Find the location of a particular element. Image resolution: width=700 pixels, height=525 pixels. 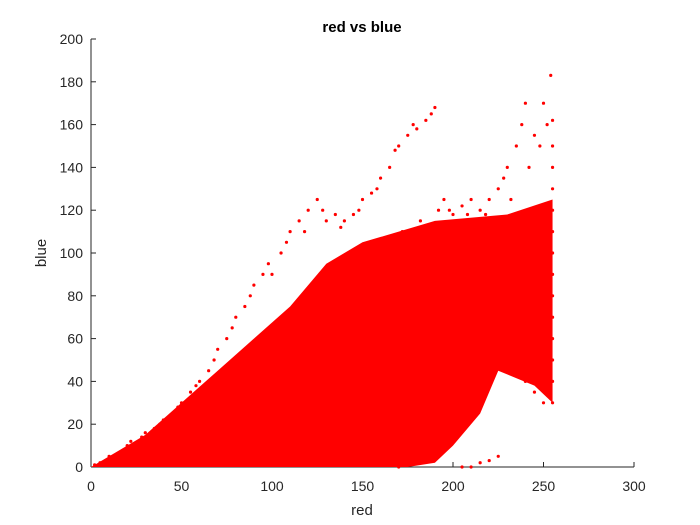

y-tick-label: 200 is located at coordinates (72, 39).